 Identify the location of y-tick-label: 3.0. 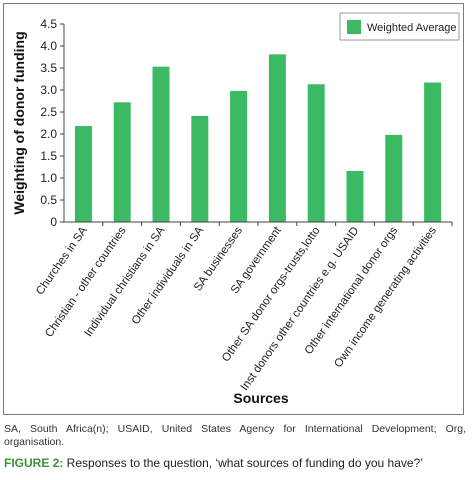
(48, 90).